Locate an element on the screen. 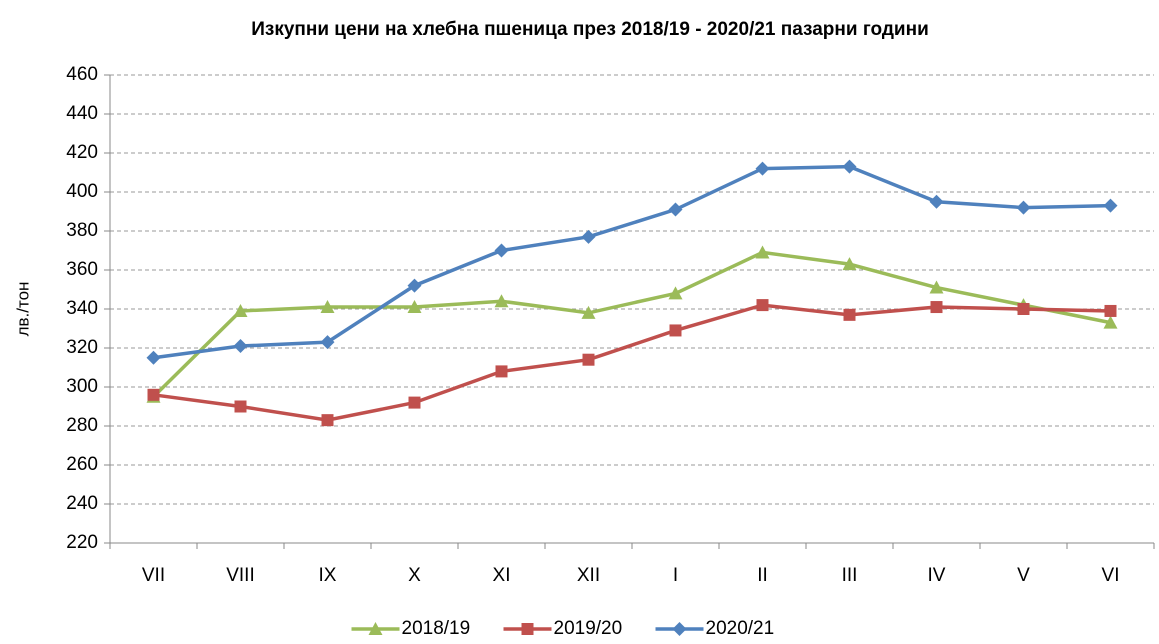  y-tick-label: 460 is located at coordinates (82, 74).